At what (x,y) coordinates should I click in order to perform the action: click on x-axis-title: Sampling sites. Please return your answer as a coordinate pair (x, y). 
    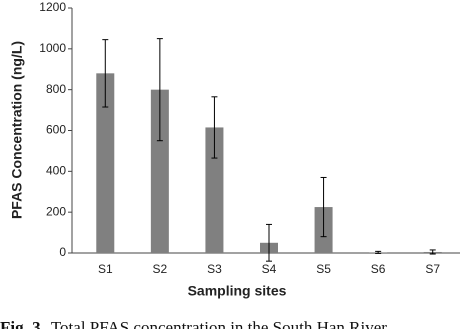
    Looking at the image, I should click on (237, 291).